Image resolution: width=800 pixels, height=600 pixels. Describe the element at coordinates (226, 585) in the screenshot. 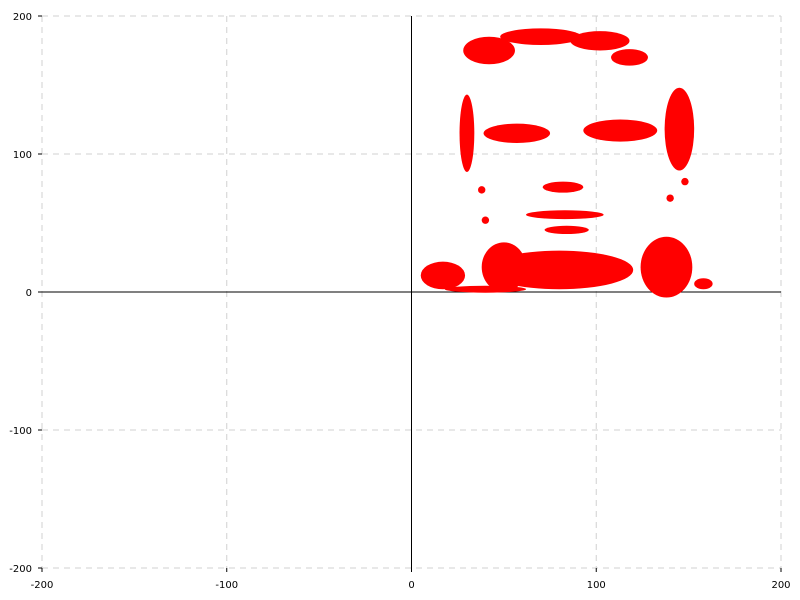

I see `x-tick-label: -100` at that location.